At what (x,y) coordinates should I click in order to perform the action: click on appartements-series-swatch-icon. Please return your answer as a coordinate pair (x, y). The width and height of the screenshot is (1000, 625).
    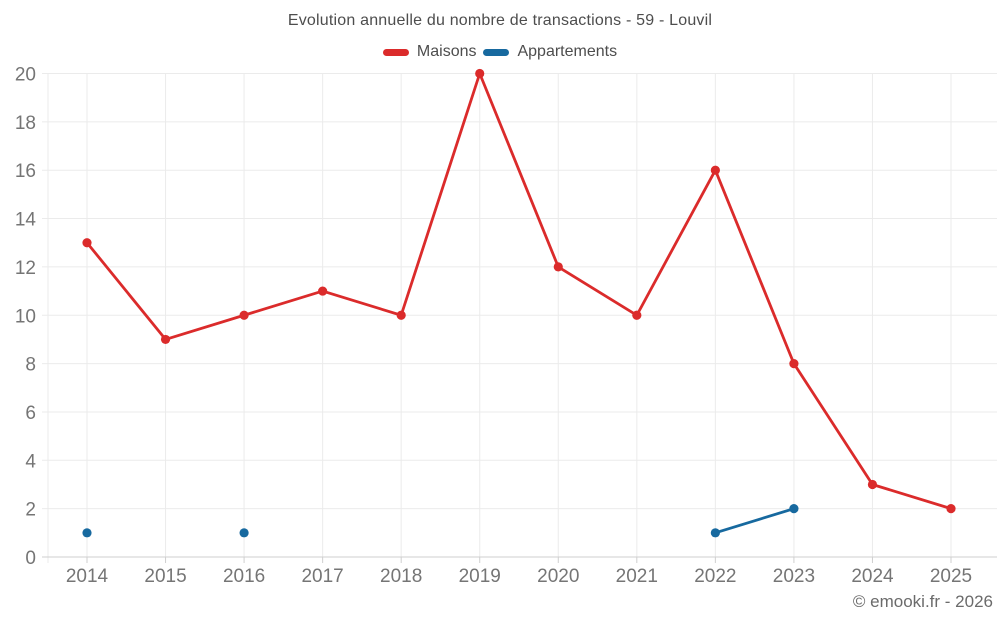
    Looking at the image, I should click on (496, 52).